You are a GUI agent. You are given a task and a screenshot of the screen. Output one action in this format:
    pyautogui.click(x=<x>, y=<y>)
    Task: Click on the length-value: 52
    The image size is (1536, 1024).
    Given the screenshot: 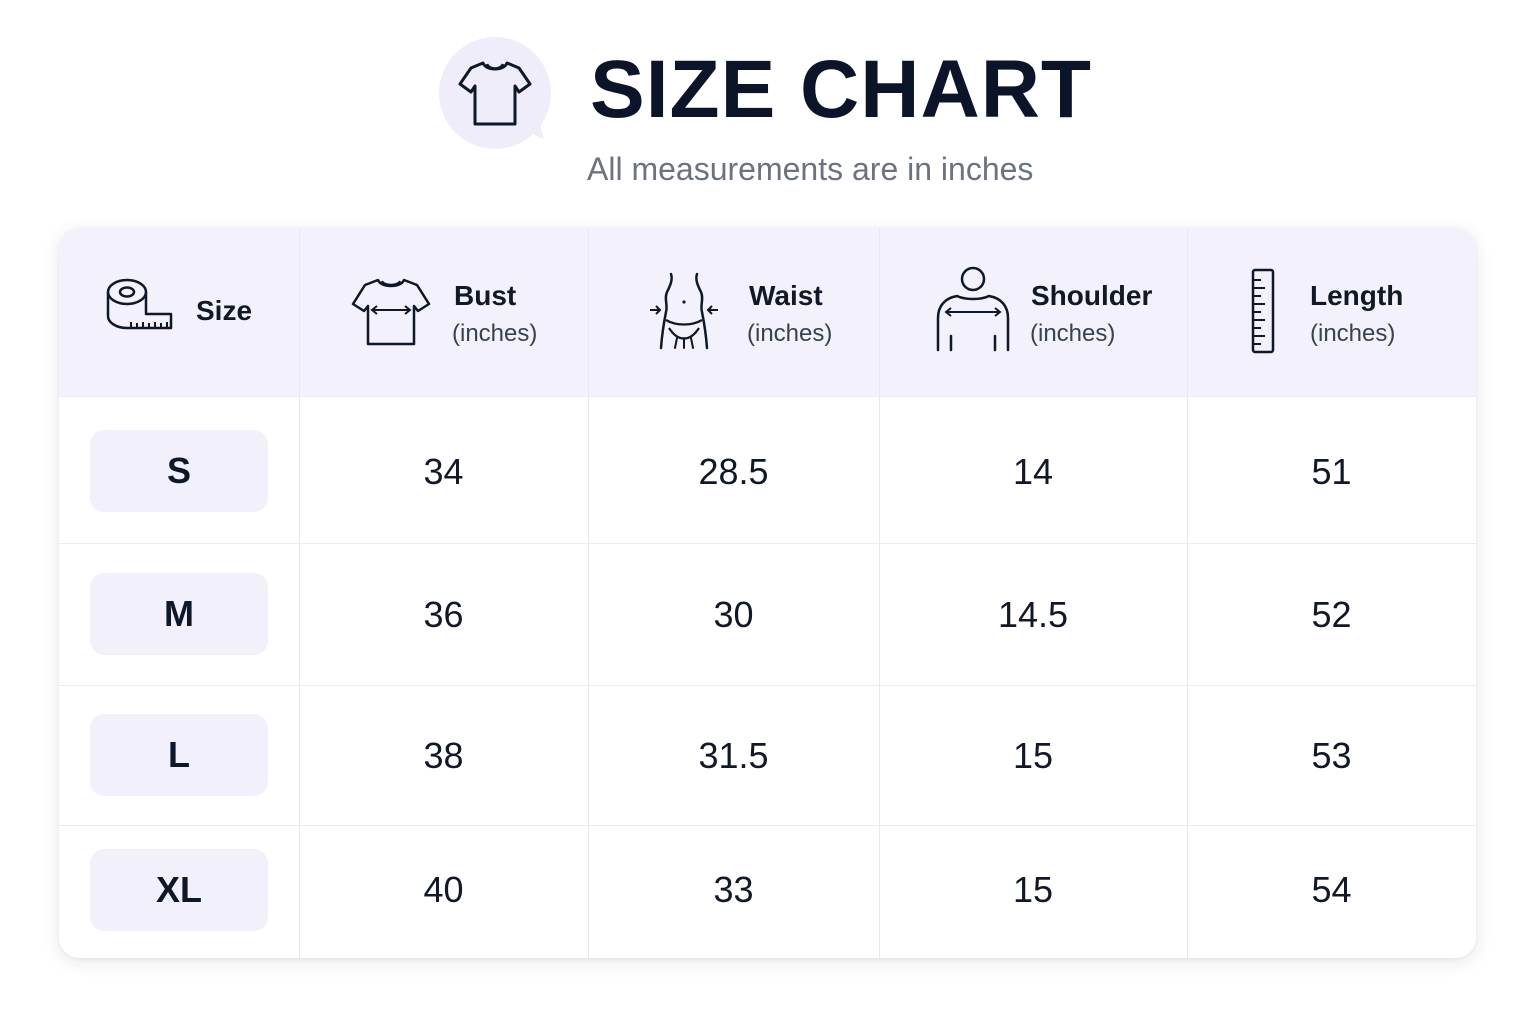 What is the action you would take?
    pyautogui.click(x=1331, y=614)
    